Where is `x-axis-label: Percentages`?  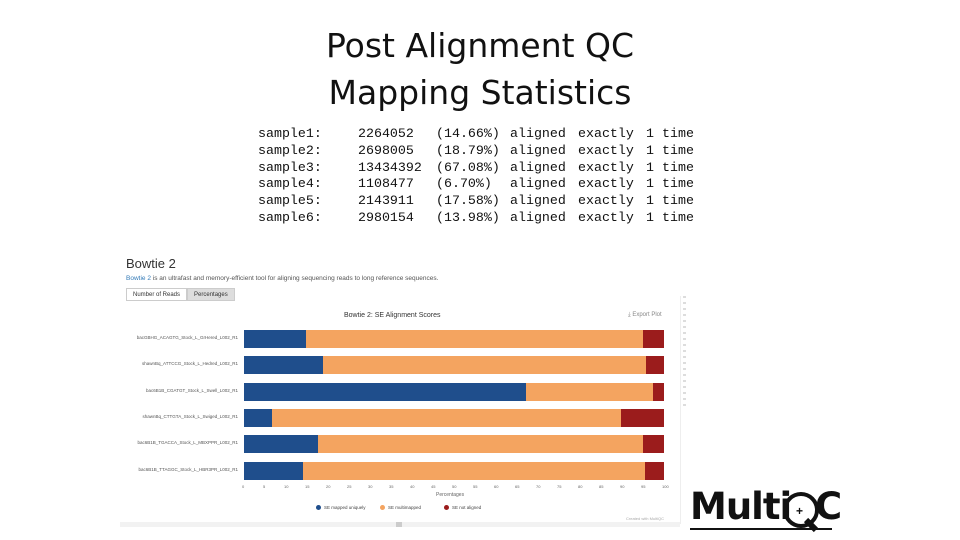 x-axis-label: Percentages is located at coordinates (450, 495).